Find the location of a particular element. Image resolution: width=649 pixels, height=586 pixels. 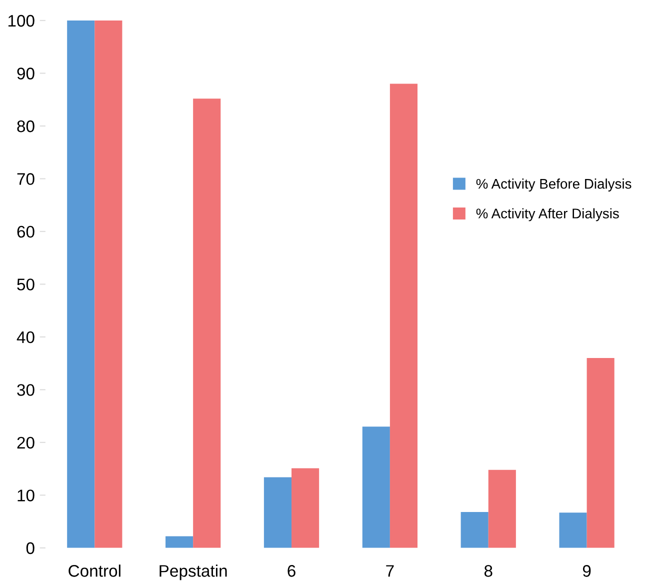

x-tick-label: Pepstatin is located at coordinates (193, 572).